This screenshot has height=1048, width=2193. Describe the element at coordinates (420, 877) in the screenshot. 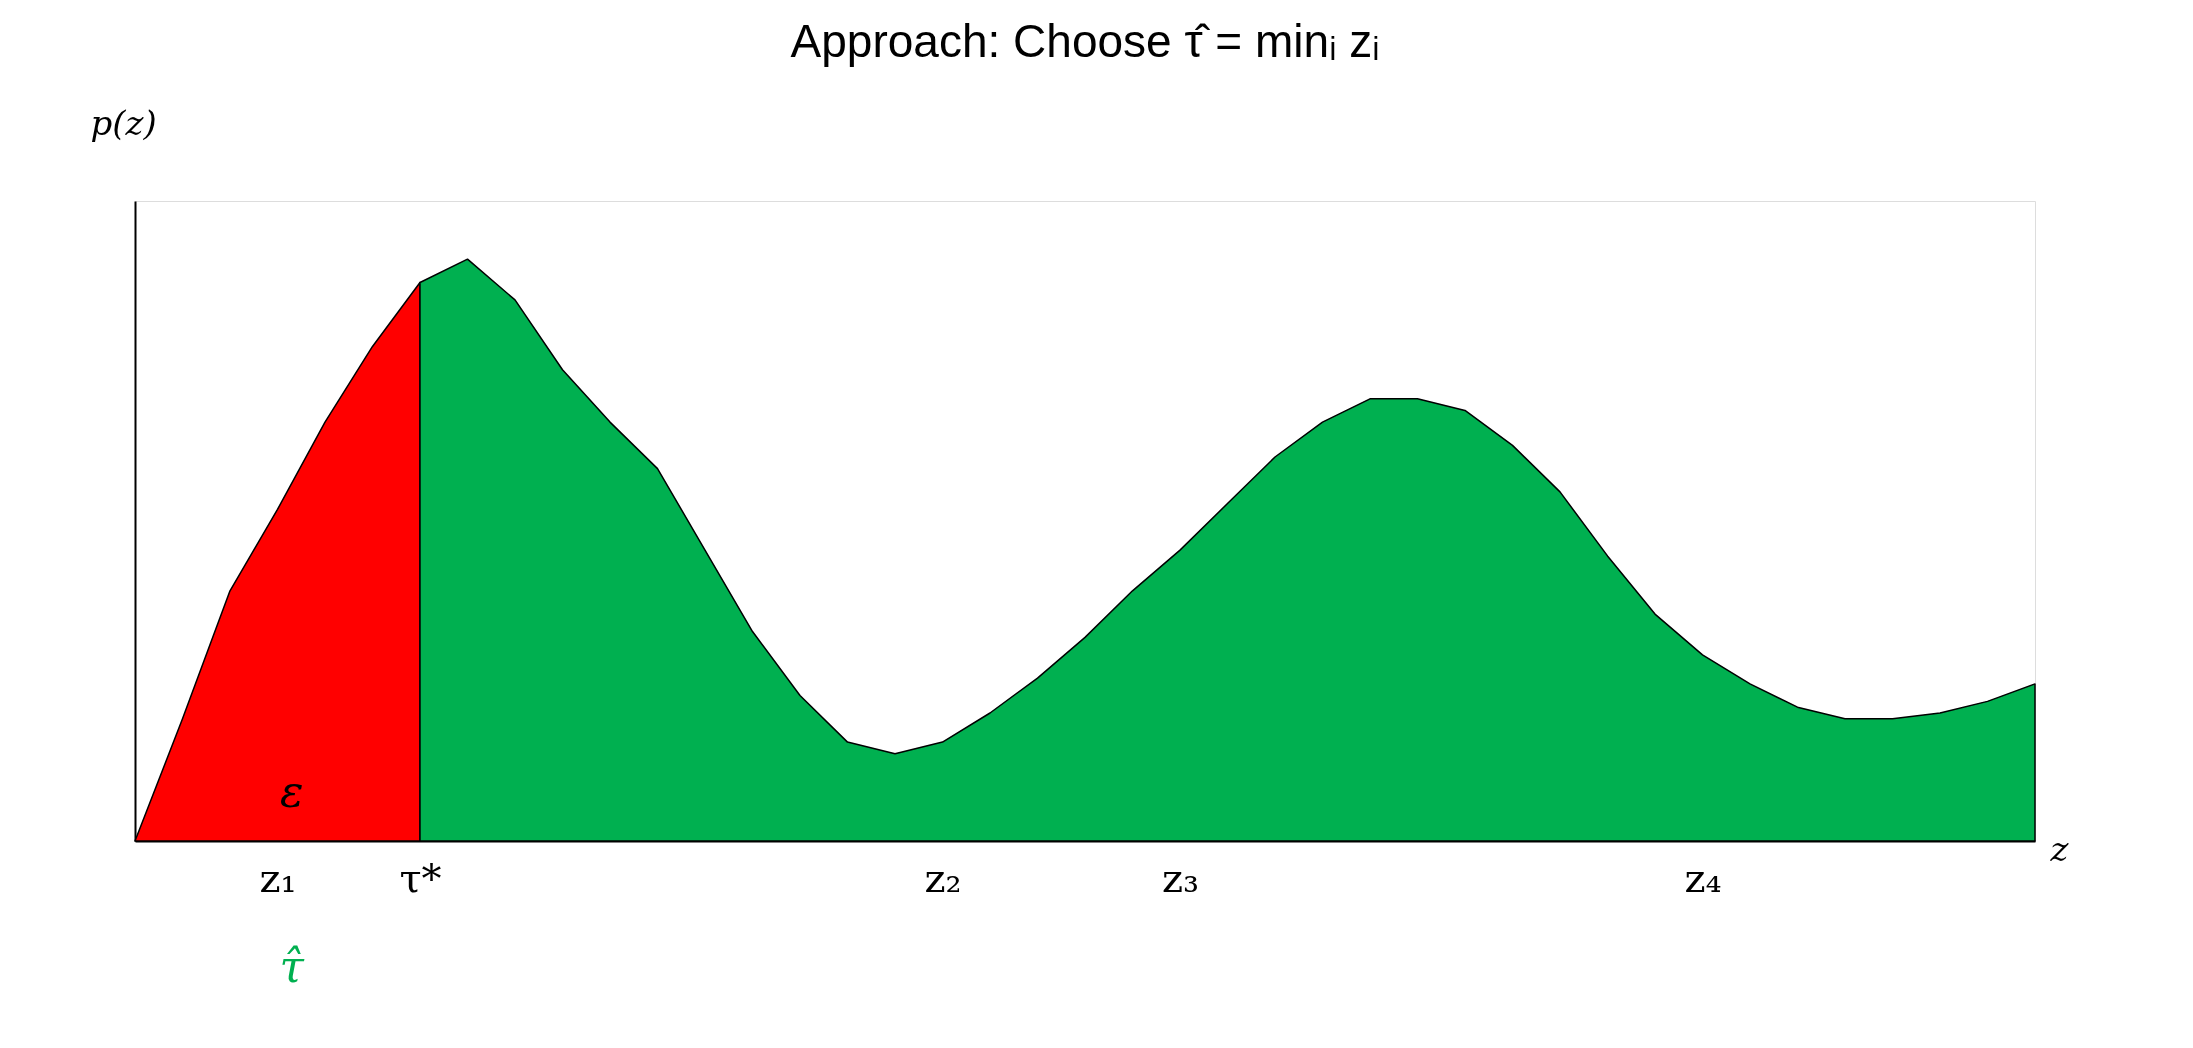

I see `x-tick-label: τ*` at that location.